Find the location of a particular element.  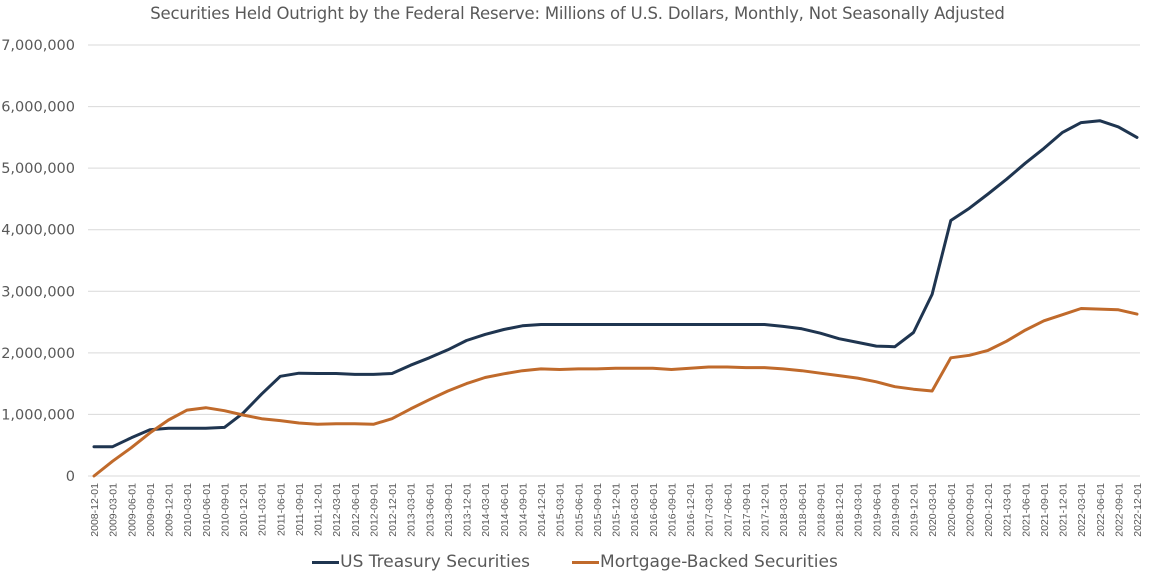

x-tick-label: 2010-06-01 is located at coordinates (207, 510).